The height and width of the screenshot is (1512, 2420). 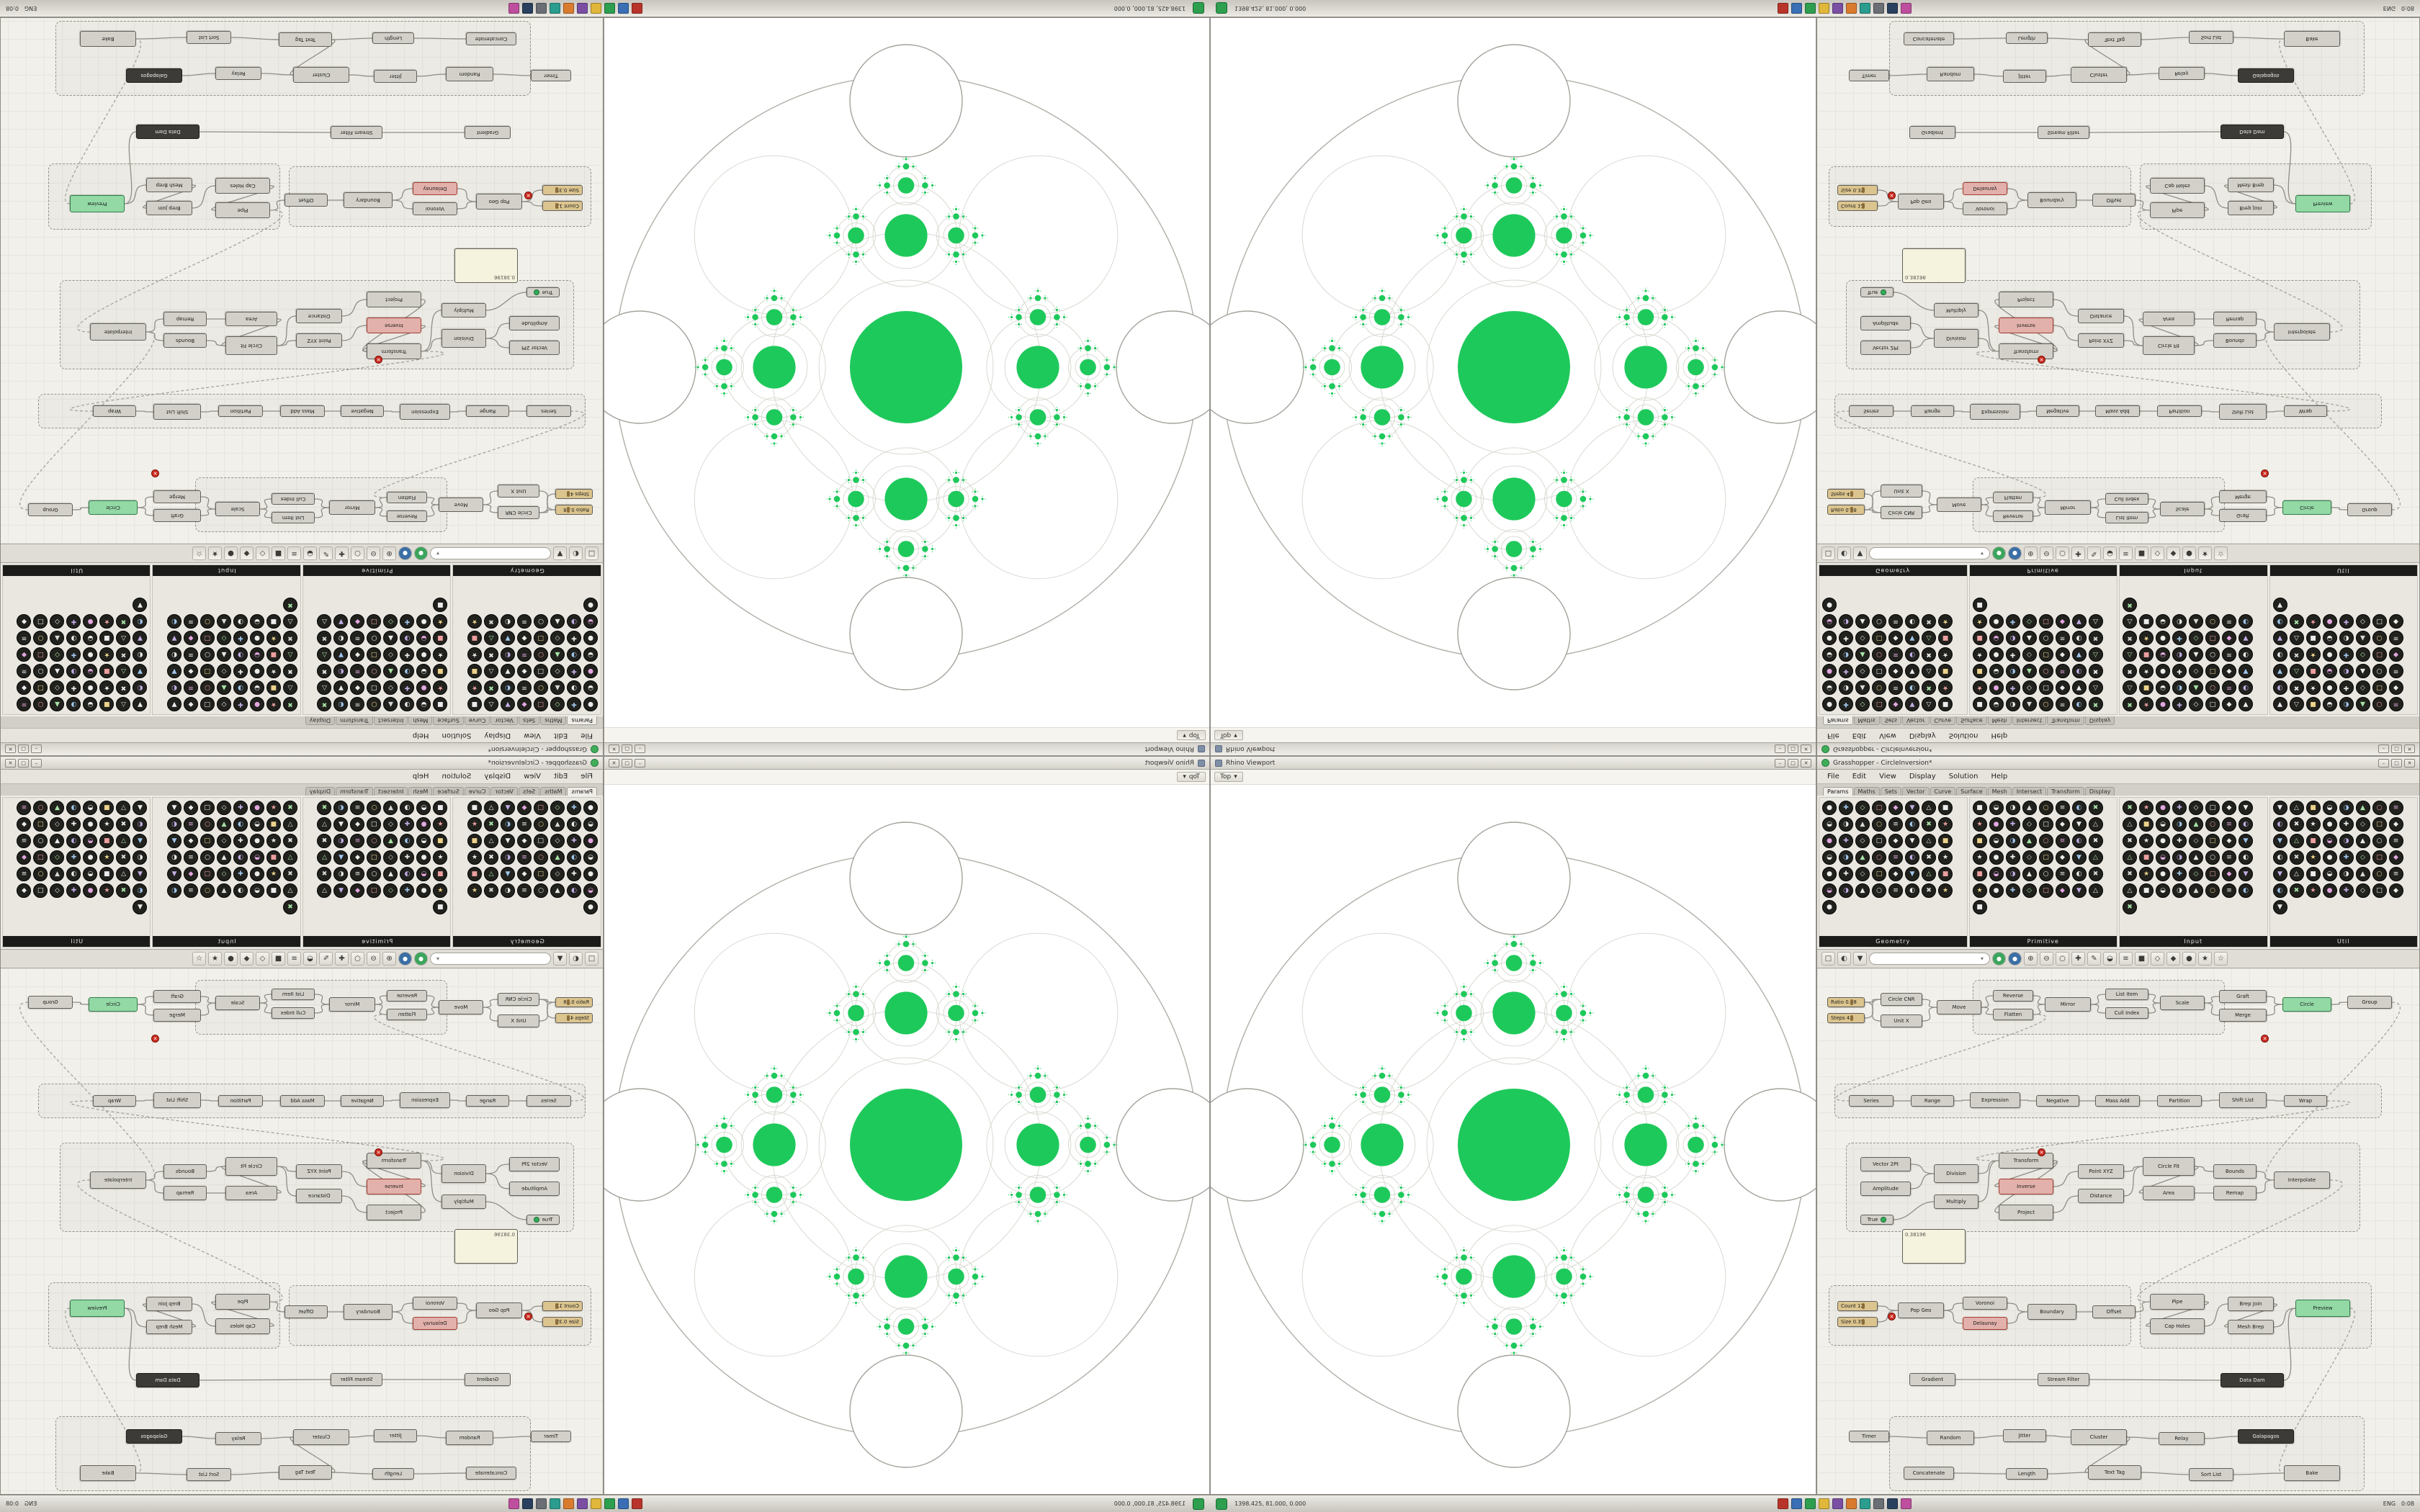 What do you see at coordinates (306, 200) in the screenshot?
I see `node-offset: Offset` at bounding box center [306, 200].